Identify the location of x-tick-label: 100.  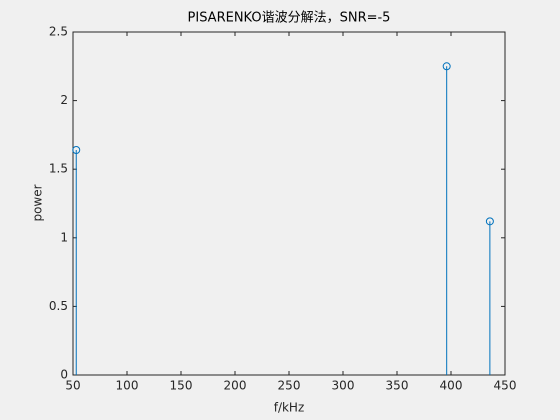
(127, 386).